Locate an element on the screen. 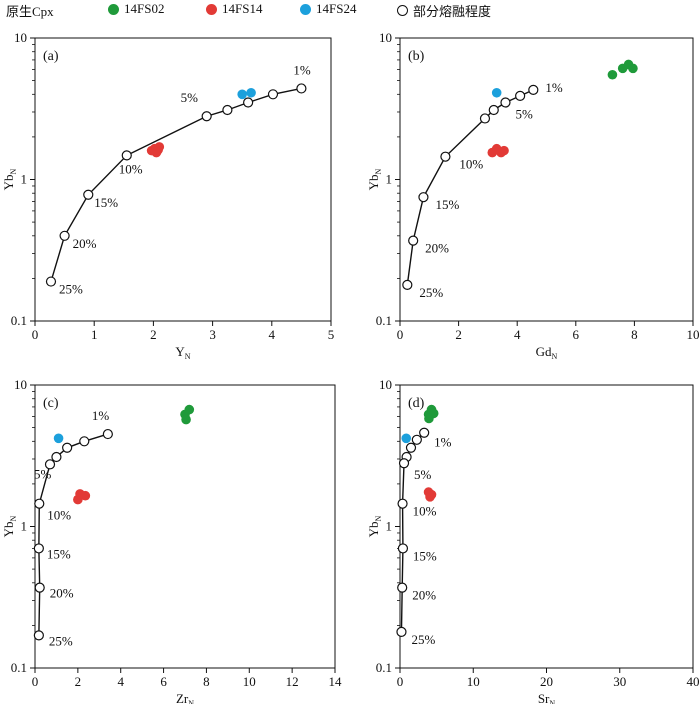 This screenshot has height=704, width=700. legend-item-14fs02: 14FS02 is located at coordinates (136, 9).